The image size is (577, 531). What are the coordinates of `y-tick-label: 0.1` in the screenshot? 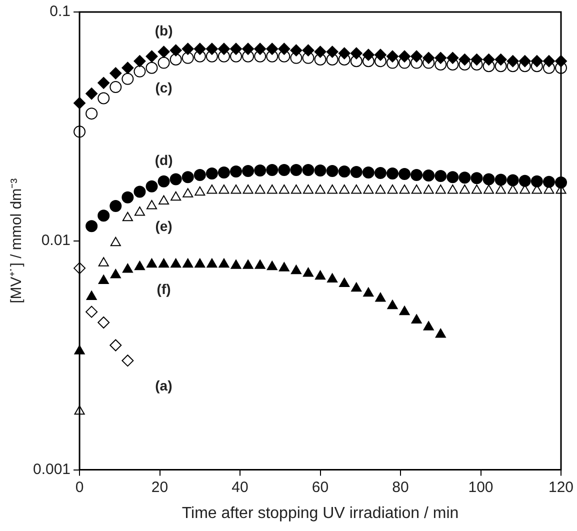 It's located at (60, 11).